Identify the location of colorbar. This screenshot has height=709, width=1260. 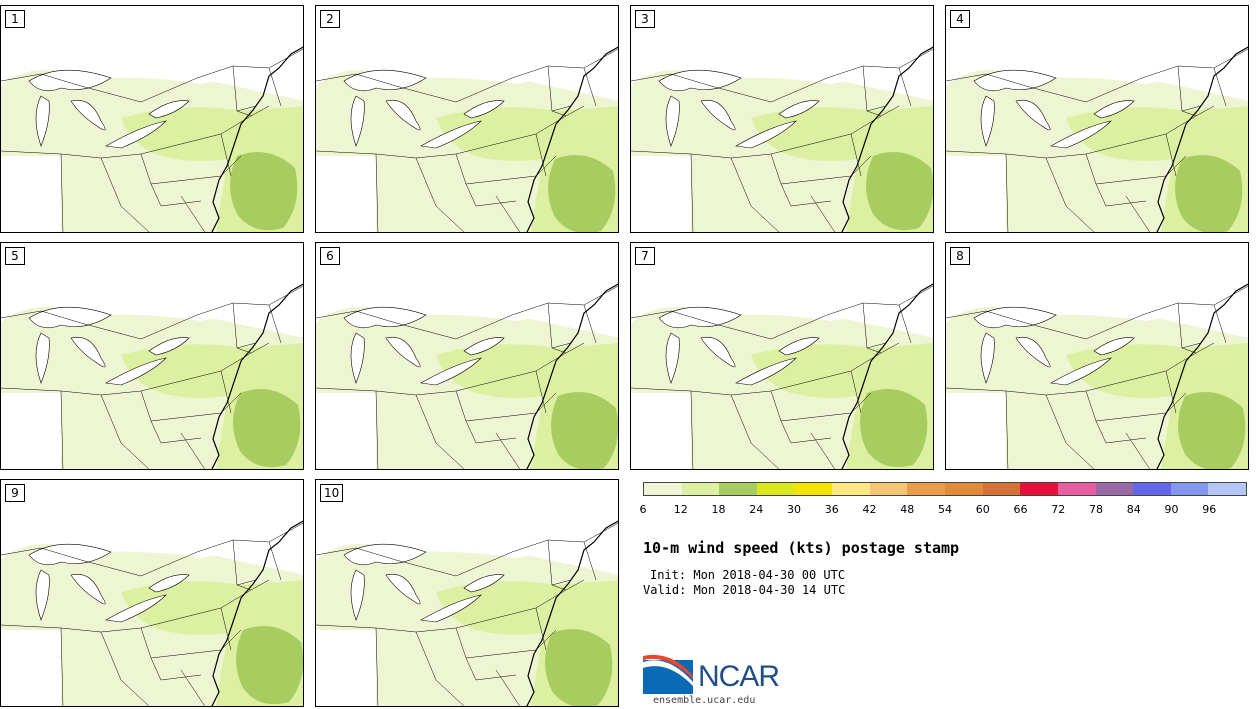
(945, 489).